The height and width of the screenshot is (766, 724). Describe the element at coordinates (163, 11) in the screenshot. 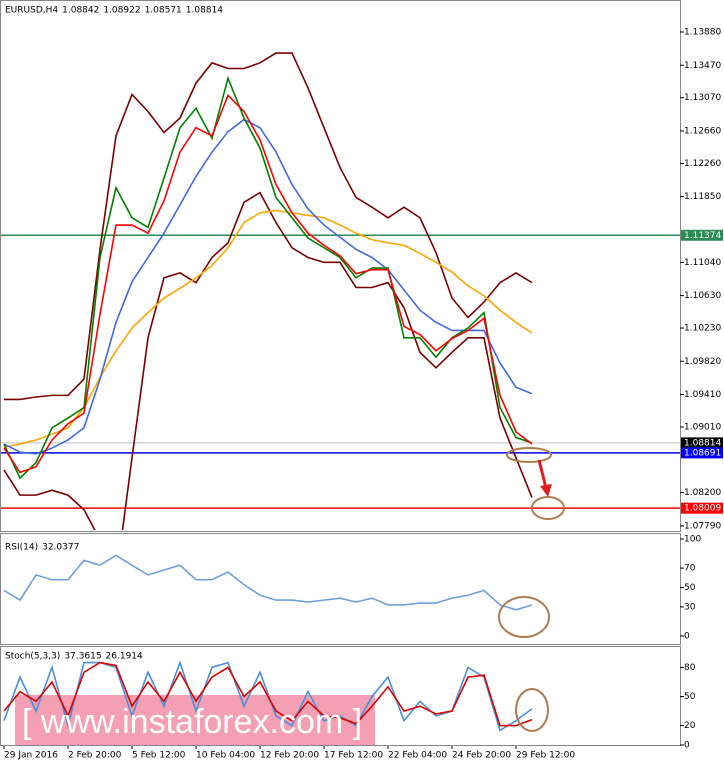

I see `panel-value: 1.08571` at that location.